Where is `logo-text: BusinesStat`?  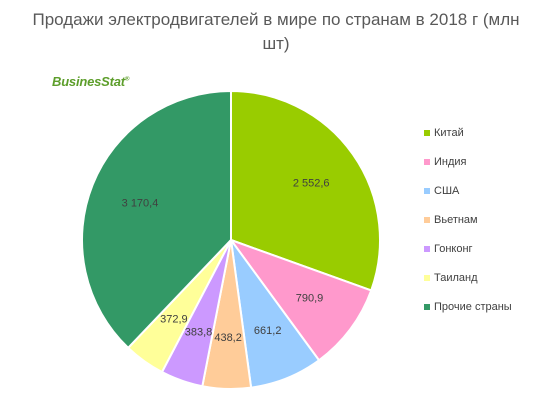
logo-text: BusinesStat is located at coordinates (88, 81).